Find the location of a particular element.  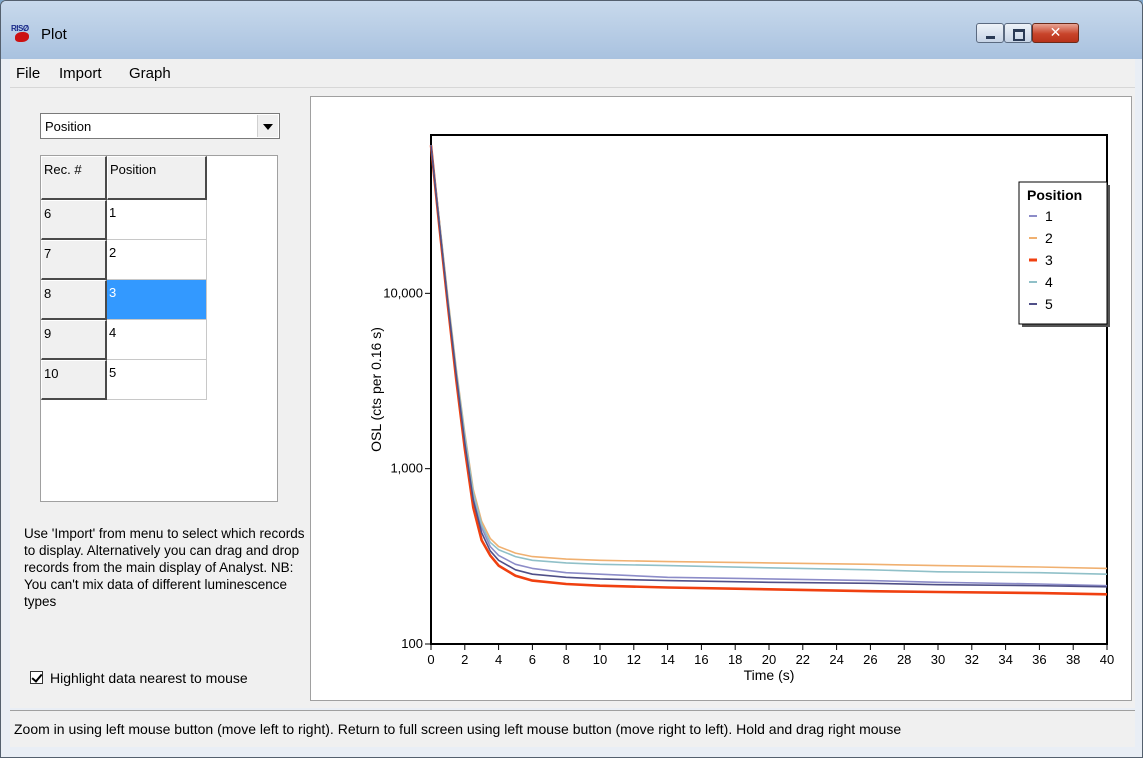

close-icon: ✕ is located at coordinates (1055, 33).